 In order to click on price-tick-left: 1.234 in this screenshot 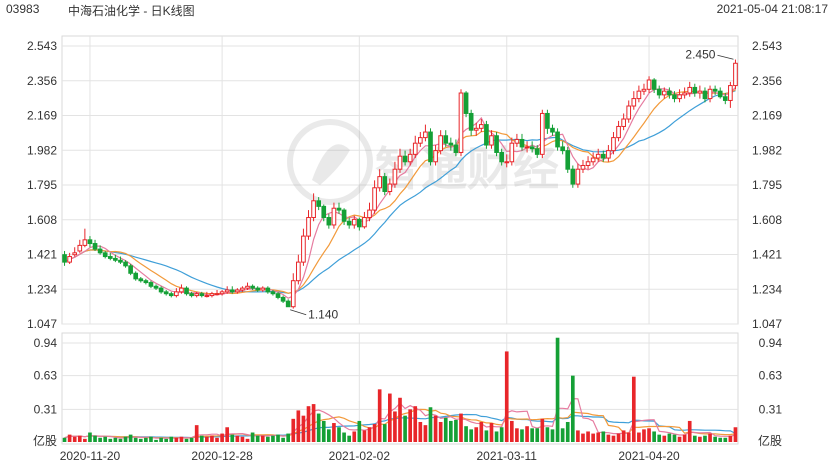, I will do `click(42, 289)`.